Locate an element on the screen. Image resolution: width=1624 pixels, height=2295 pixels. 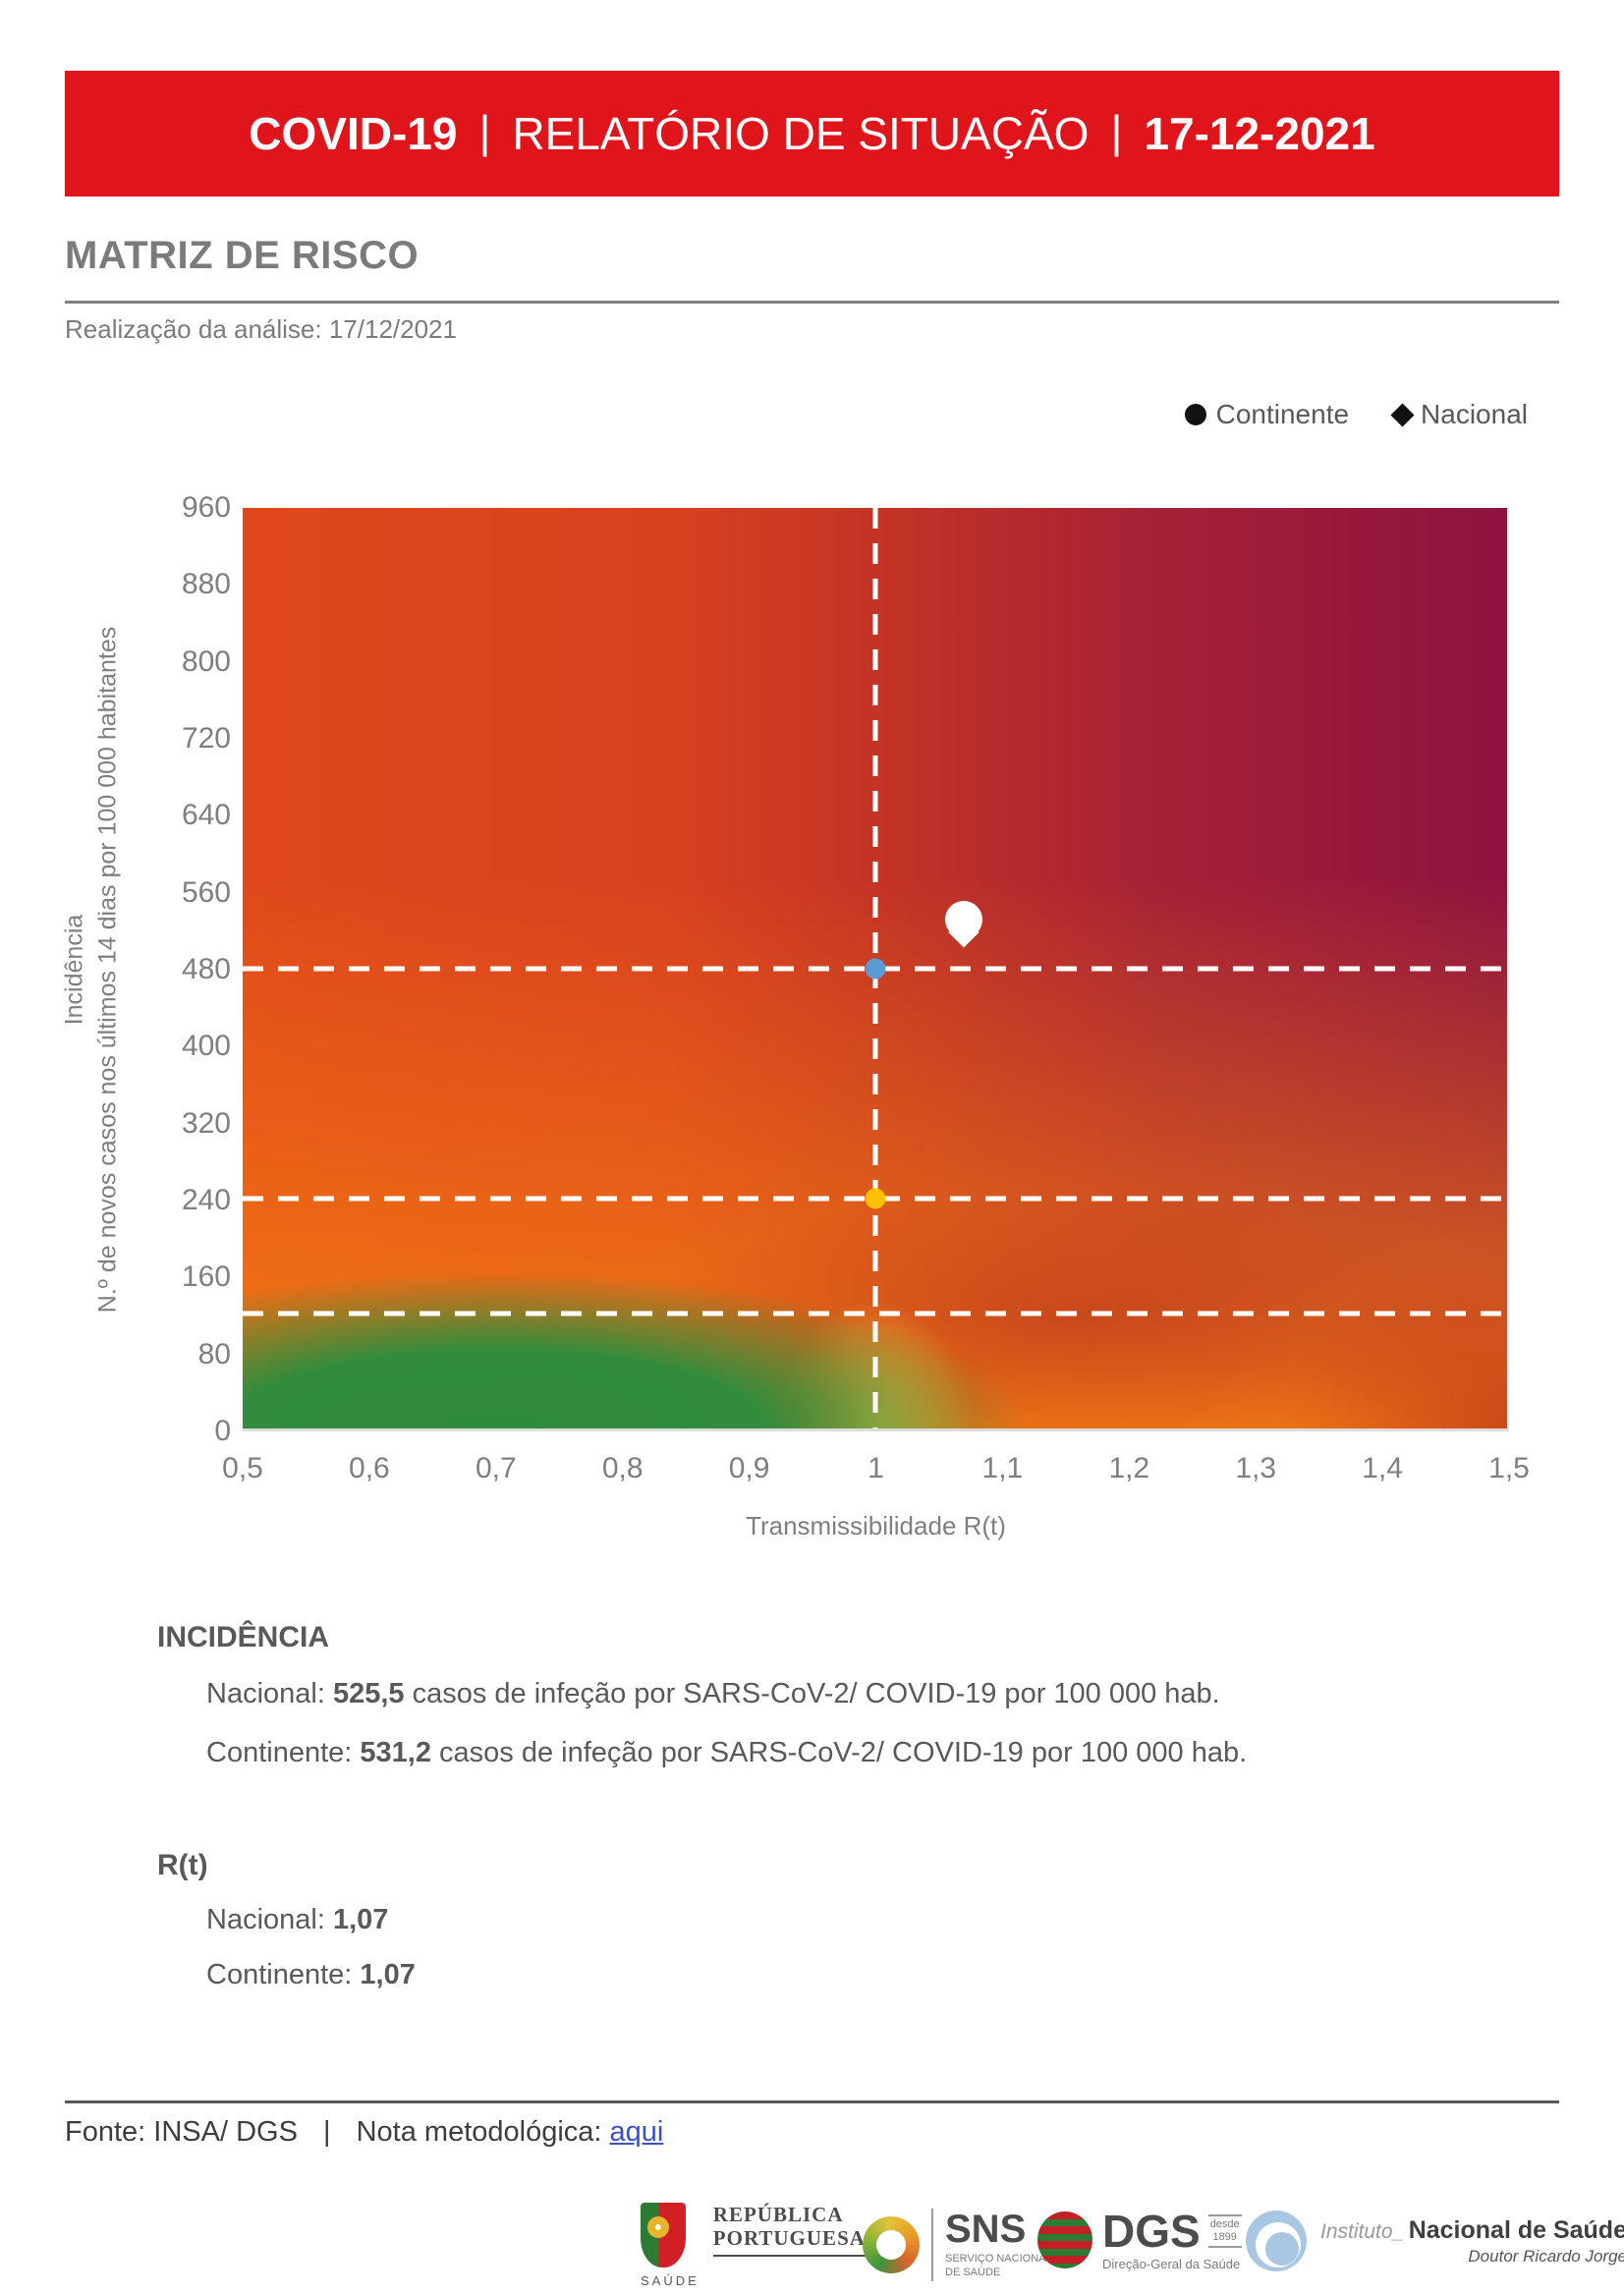
rt-continente-value: 1,07 is located at coordinates (388, 1975).